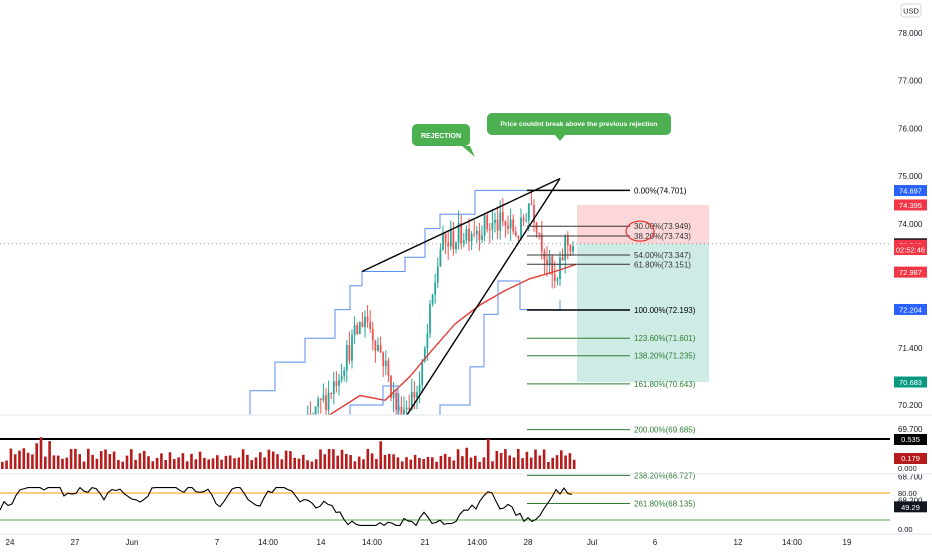 The image size is (932, 555). Describe the element at coordinates (425, 542) in the screenshot. I see `time-tick-label: 21` at that location.